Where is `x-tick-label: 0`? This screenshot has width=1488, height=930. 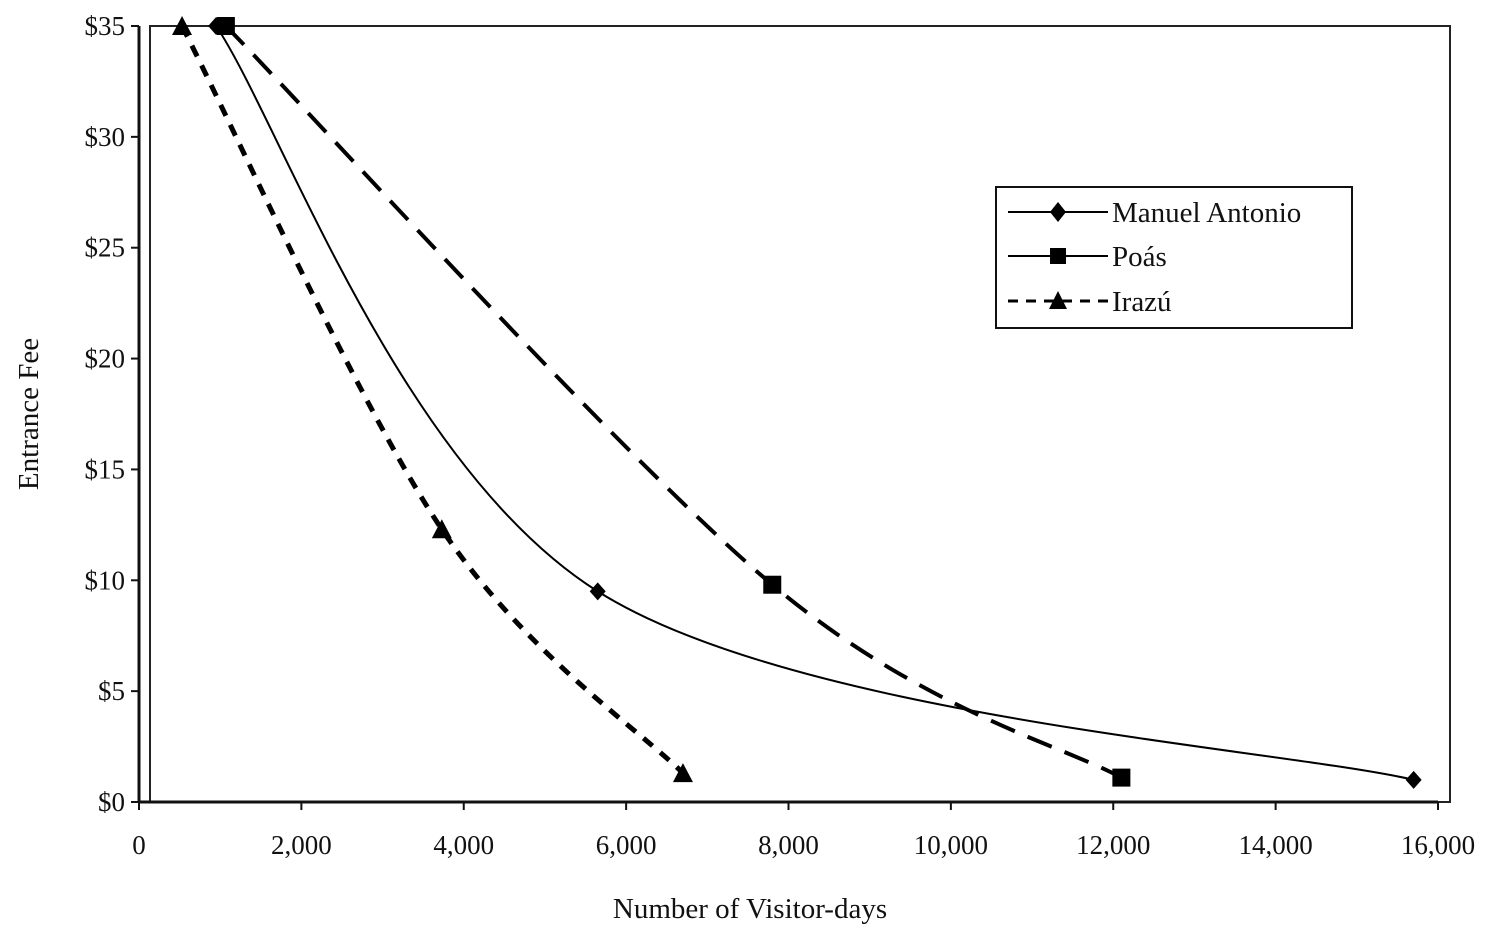 x-tick-label: 0 is located at coordinates (139, 845).